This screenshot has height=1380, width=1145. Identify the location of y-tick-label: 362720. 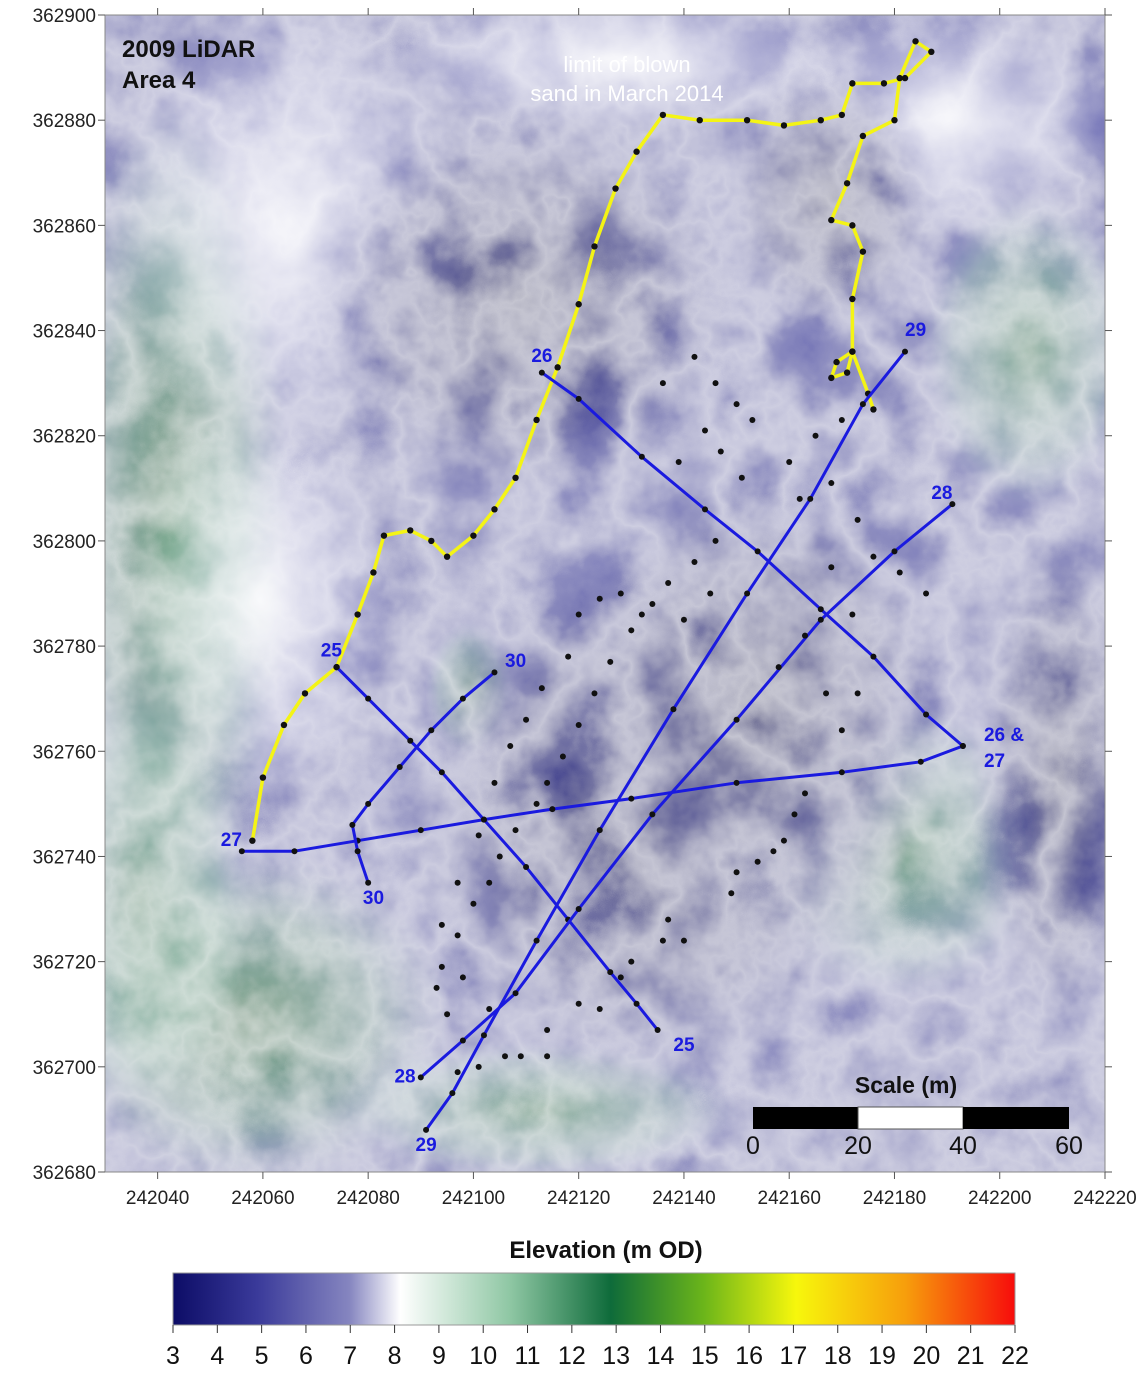
(64, 963).